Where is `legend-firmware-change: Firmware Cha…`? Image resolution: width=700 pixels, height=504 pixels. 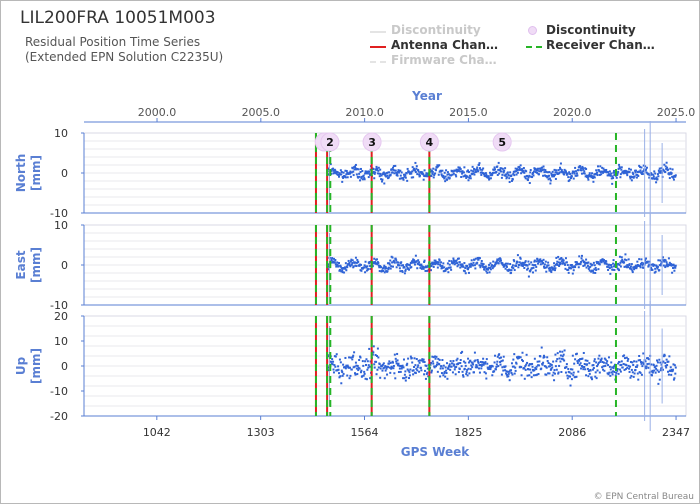 legend-firmware-change: Firmware Cha… is located at coordinates (444, 60).